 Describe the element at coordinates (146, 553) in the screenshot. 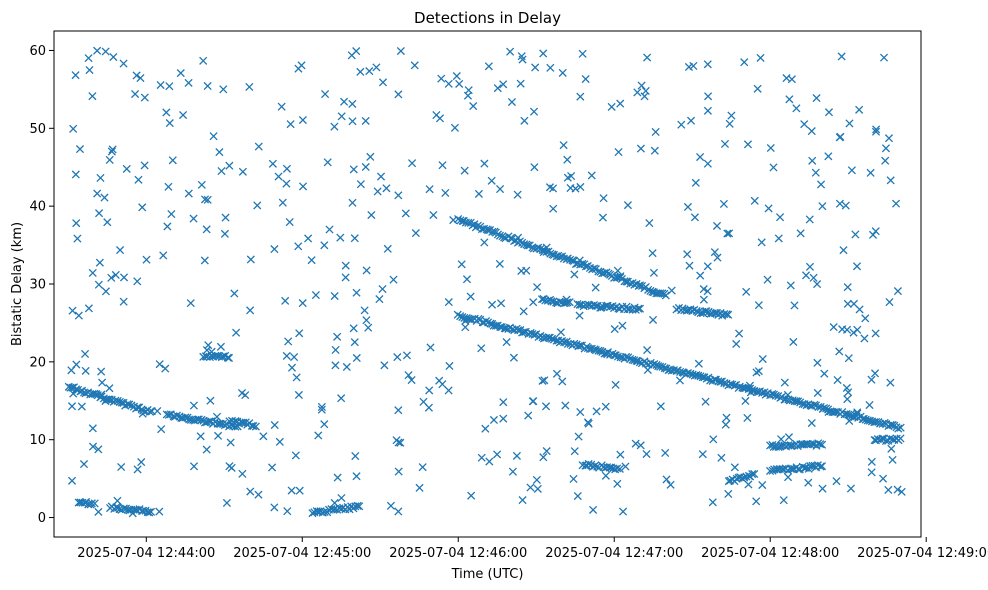

I see `x-tick-label: 2025-07-04 12:44:00` at that location.